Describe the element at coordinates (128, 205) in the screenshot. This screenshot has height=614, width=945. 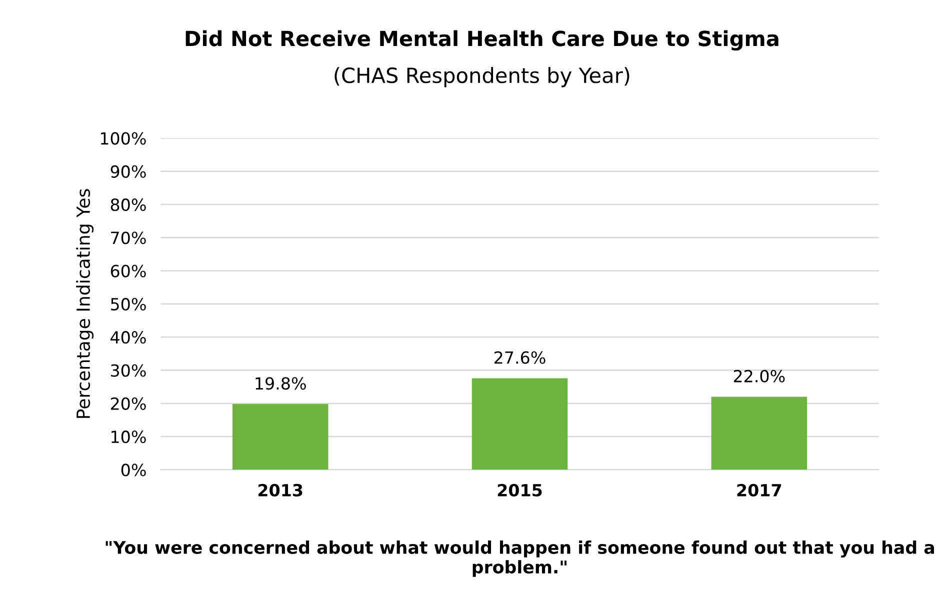
I see `y-tick-label: 80%` at that location.